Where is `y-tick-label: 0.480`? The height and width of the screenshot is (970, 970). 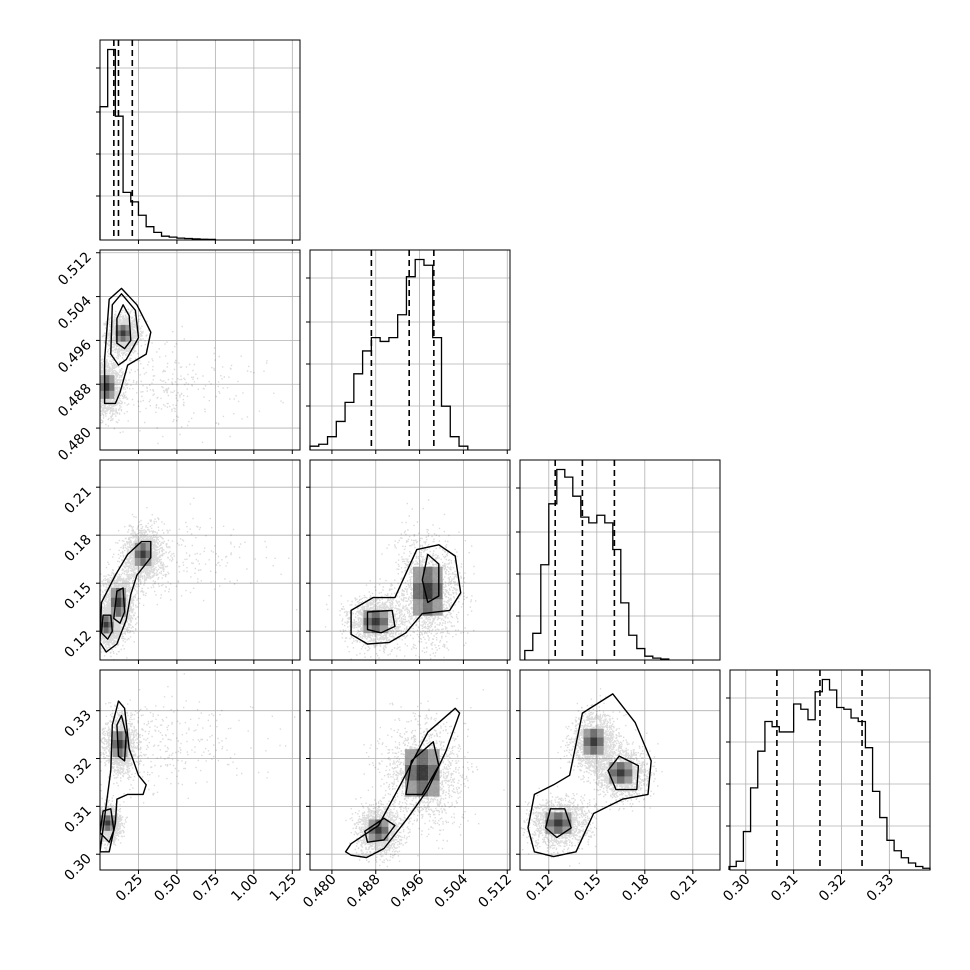
y-tick-label: 0.480 is located at coordinates (75, 445).